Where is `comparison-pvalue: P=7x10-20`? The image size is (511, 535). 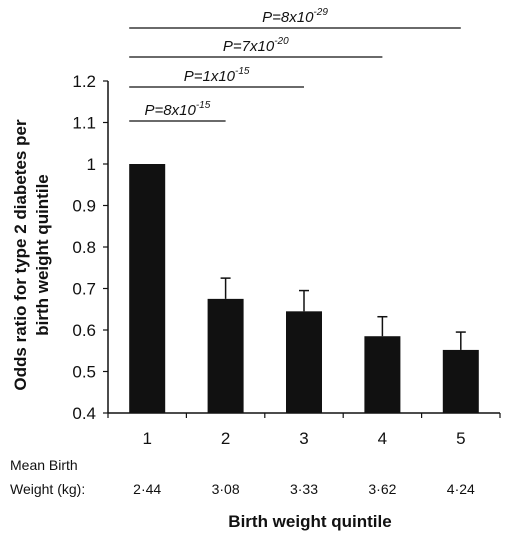 comparison-pvalue: P=7x10-20 is located at coordinates (256, 45).